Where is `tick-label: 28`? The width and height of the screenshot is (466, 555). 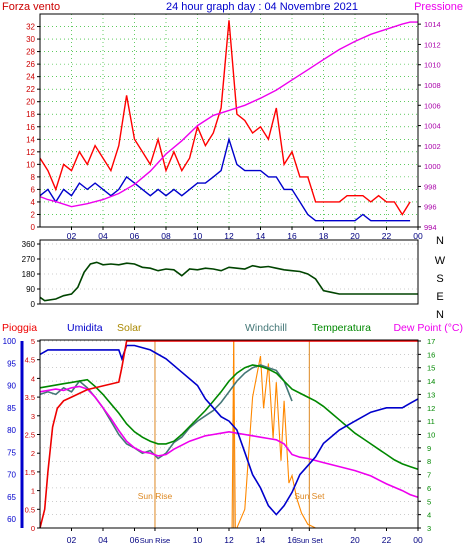
tick-label: 28 is located at coordinates (30, 52).